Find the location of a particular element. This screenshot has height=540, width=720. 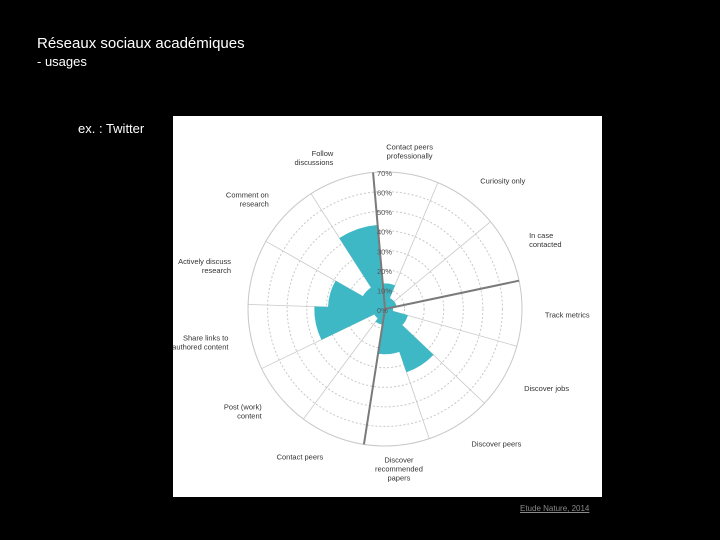

wedge-layer is located at coordinates (374, 298).